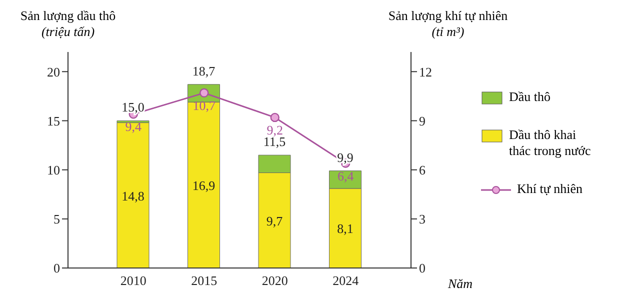  Describe the element at coordinates (275, 220) in the screenshot. I see `data-label: 9,7` at that location.